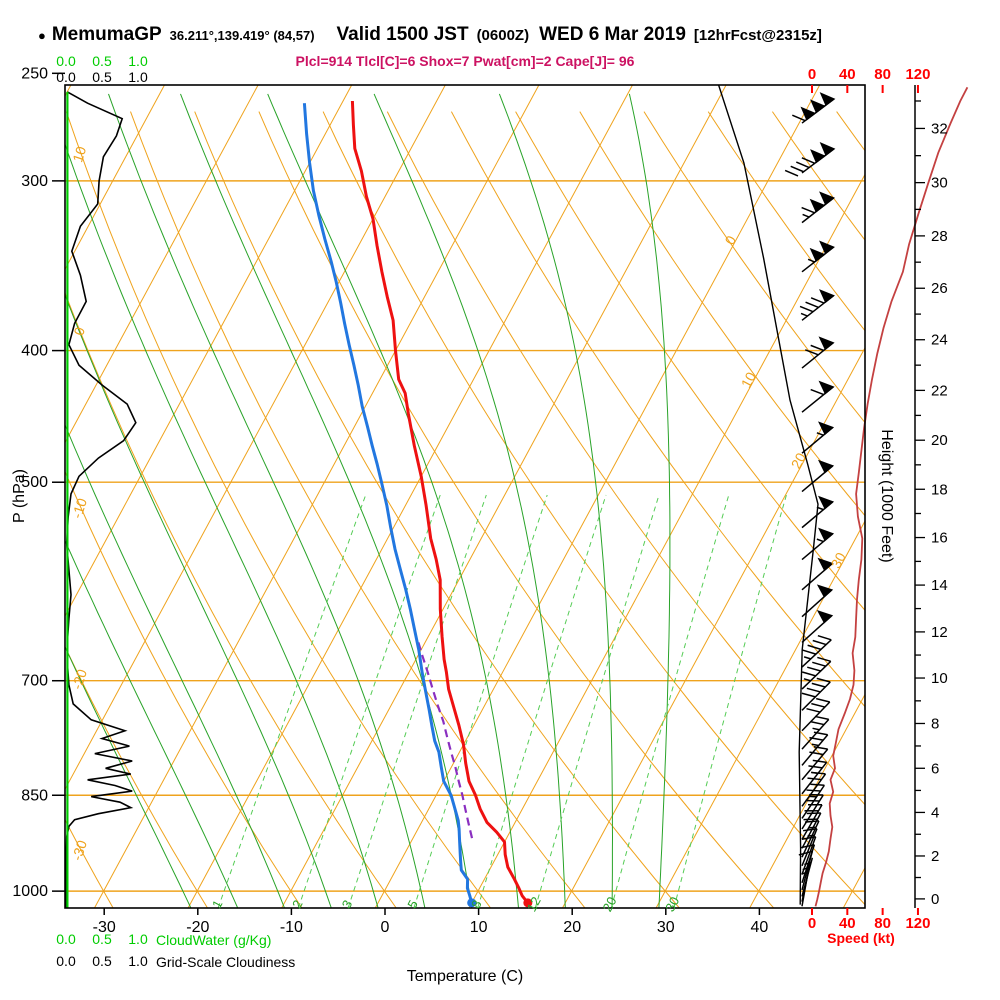 Image resolution: width=1000 pixels, height=1000 pixels. What do you see at coordinates (34, 795) in the screenshot?
I see `svg-text: 850` at bounding box center [34, 795].